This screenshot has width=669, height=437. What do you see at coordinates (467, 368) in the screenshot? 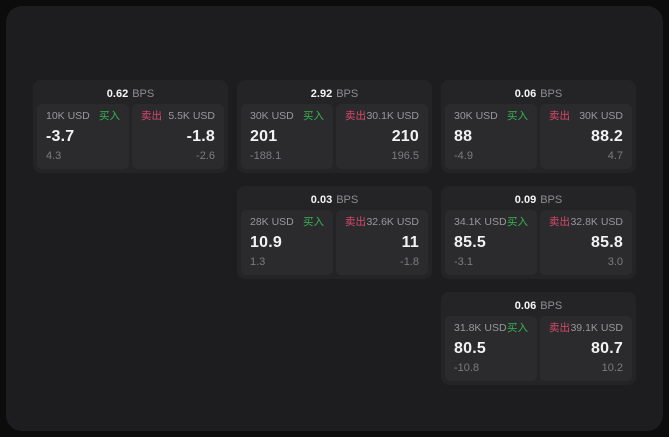
I see `buy-change: -10.8` at bounding box center [467, 368].